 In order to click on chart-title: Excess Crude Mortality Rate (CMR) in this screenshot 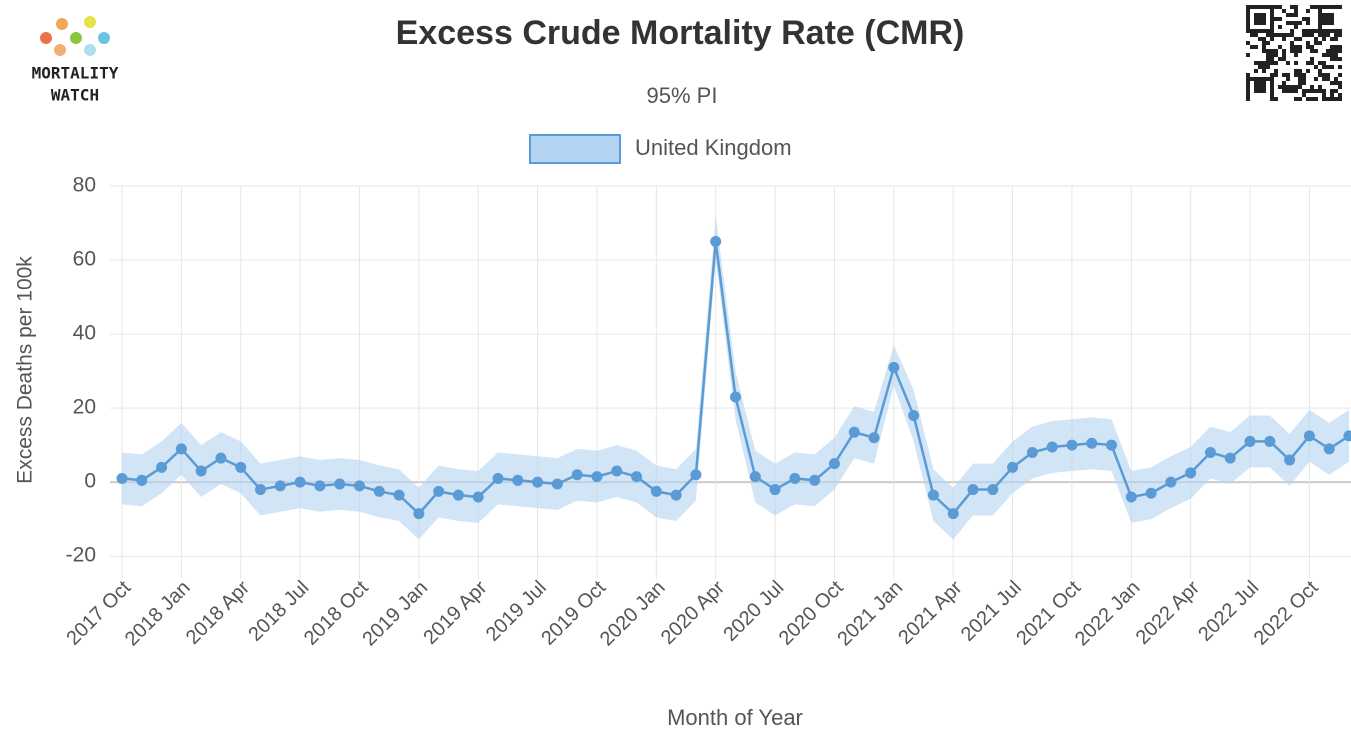, I will do `click(680, 33)`.